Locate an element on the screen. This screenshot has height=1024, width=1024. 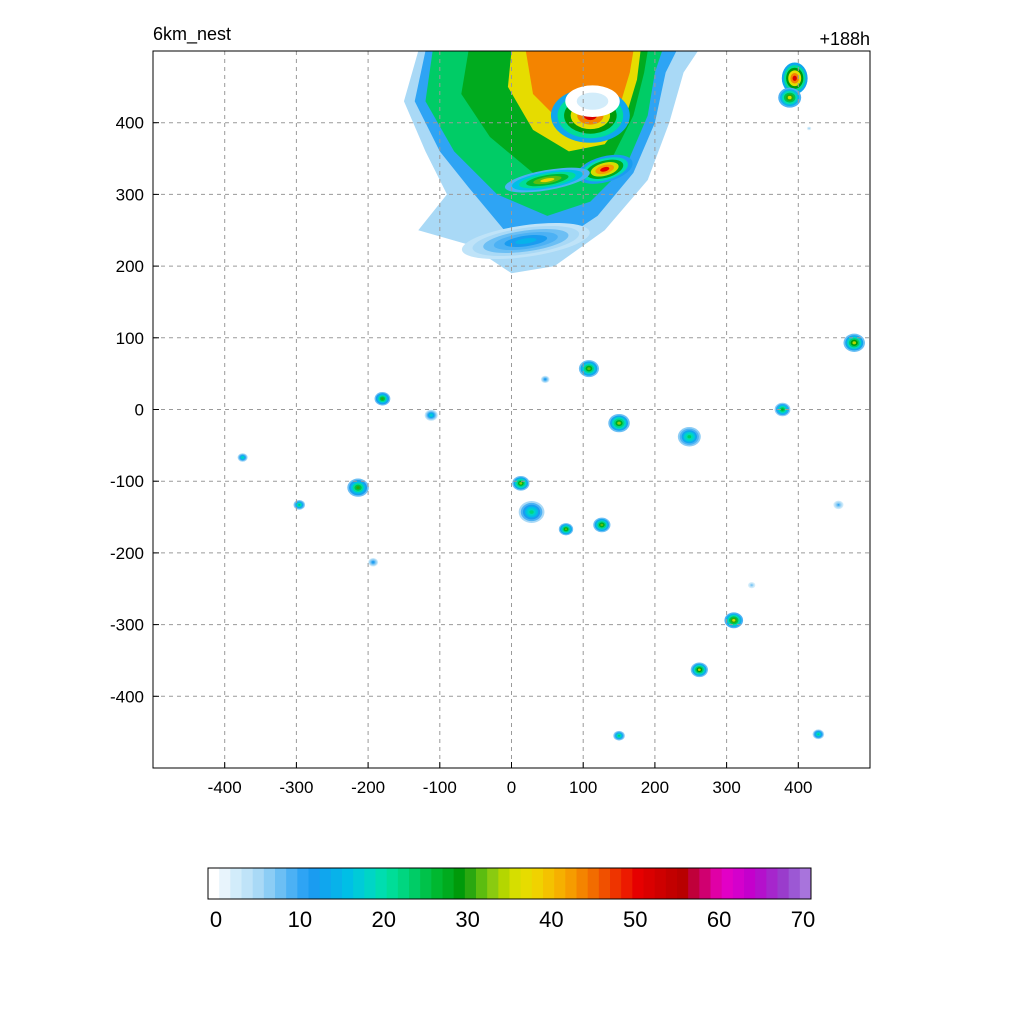
x-tick-label: -200 is located at coordinates (368, 787).